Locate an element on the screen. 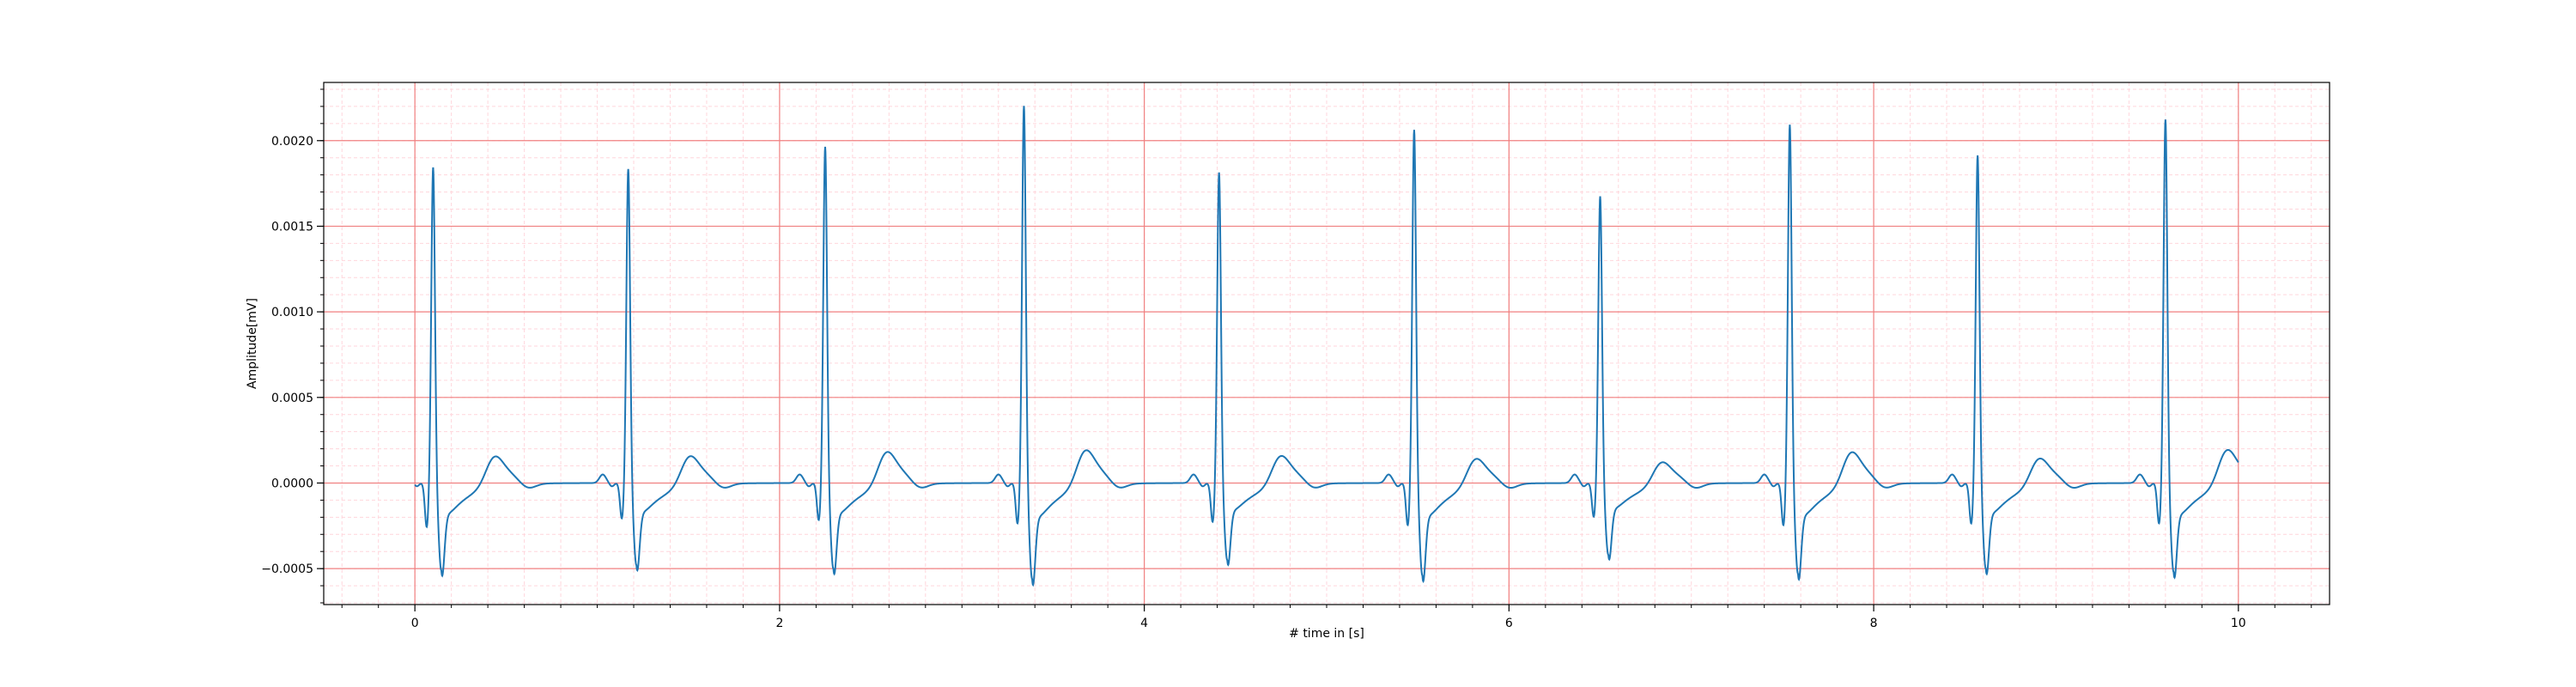  y-tick-label: 0.0000 is located at coordinates (292, 483).